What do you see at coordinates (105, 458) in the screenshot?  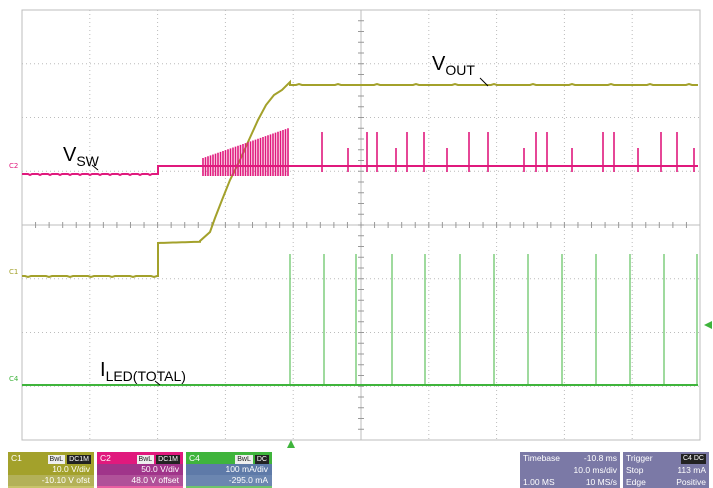 I see `channel-name: C2` at bounding box center [105, 458].